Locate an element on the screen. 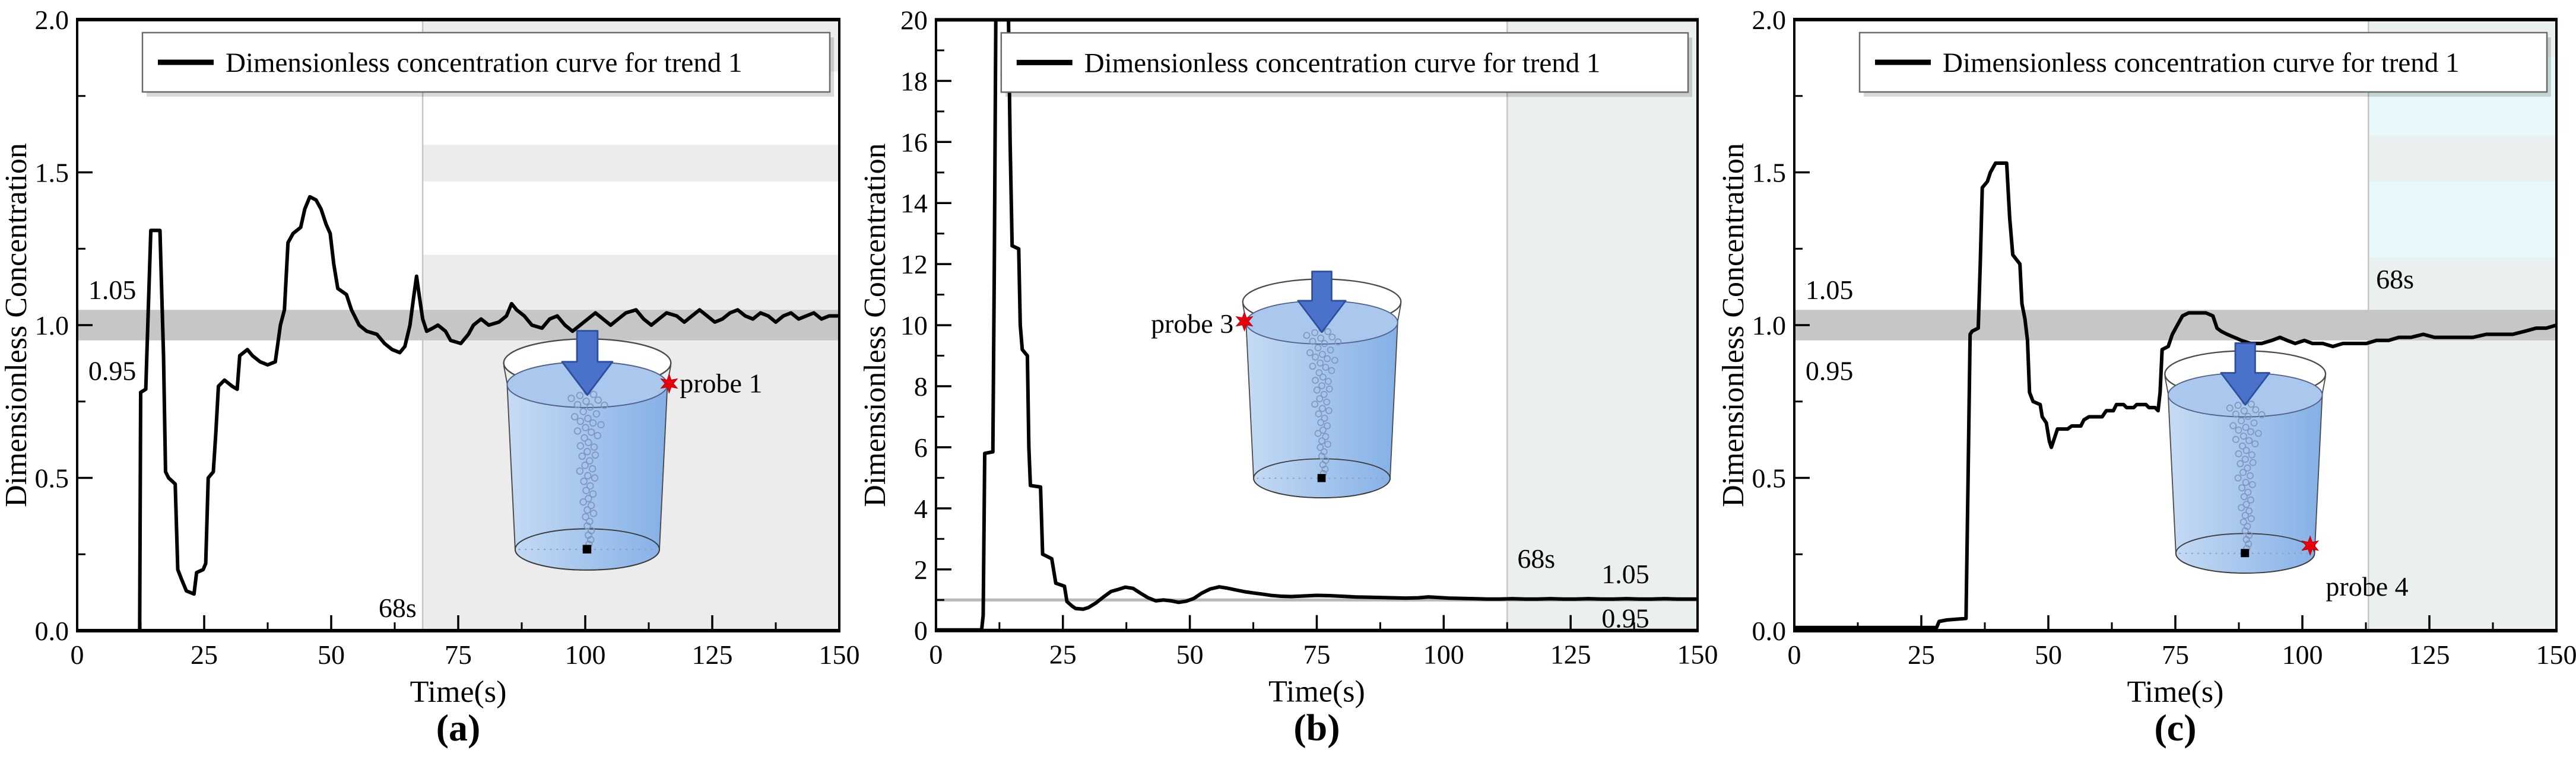 Image resolution: width=2576 pixels, height=760 pixels. y-axis-title: Dimensionless Concentration is located at coordinates (875, 325).